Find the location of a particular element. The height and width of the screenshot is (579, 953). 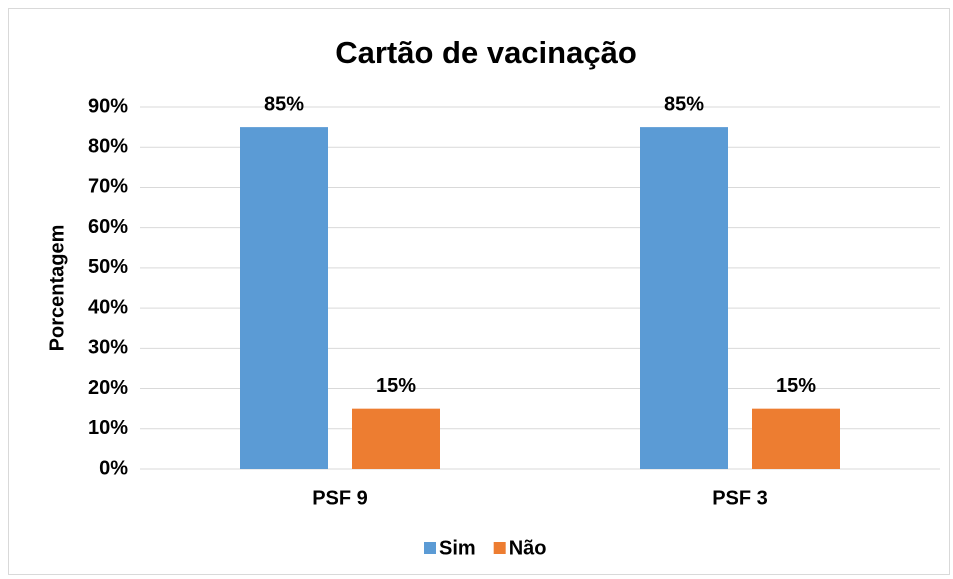

y-tick-label: 10% is located at coordinates (108, 428).